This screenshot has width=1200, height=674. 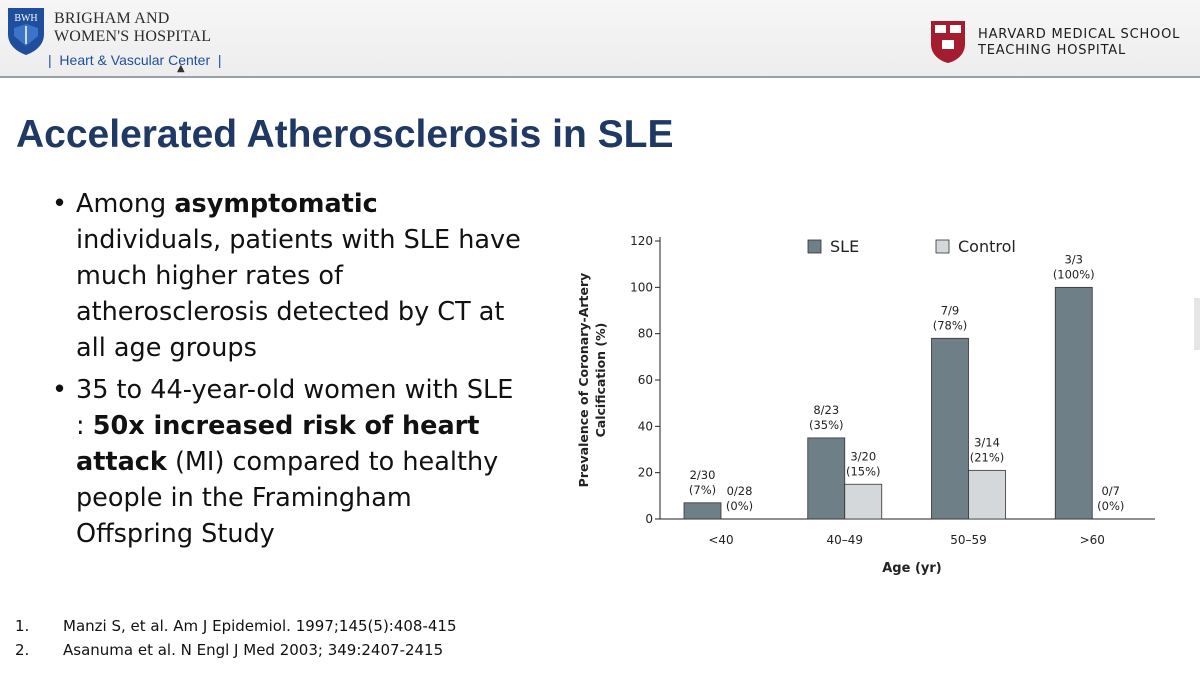 What do you see at coordinates (295, 408) in the screenshot?
I see `bullet-text: 35 to 44-year-old women with SLE :` at bounding box center [295, 408].